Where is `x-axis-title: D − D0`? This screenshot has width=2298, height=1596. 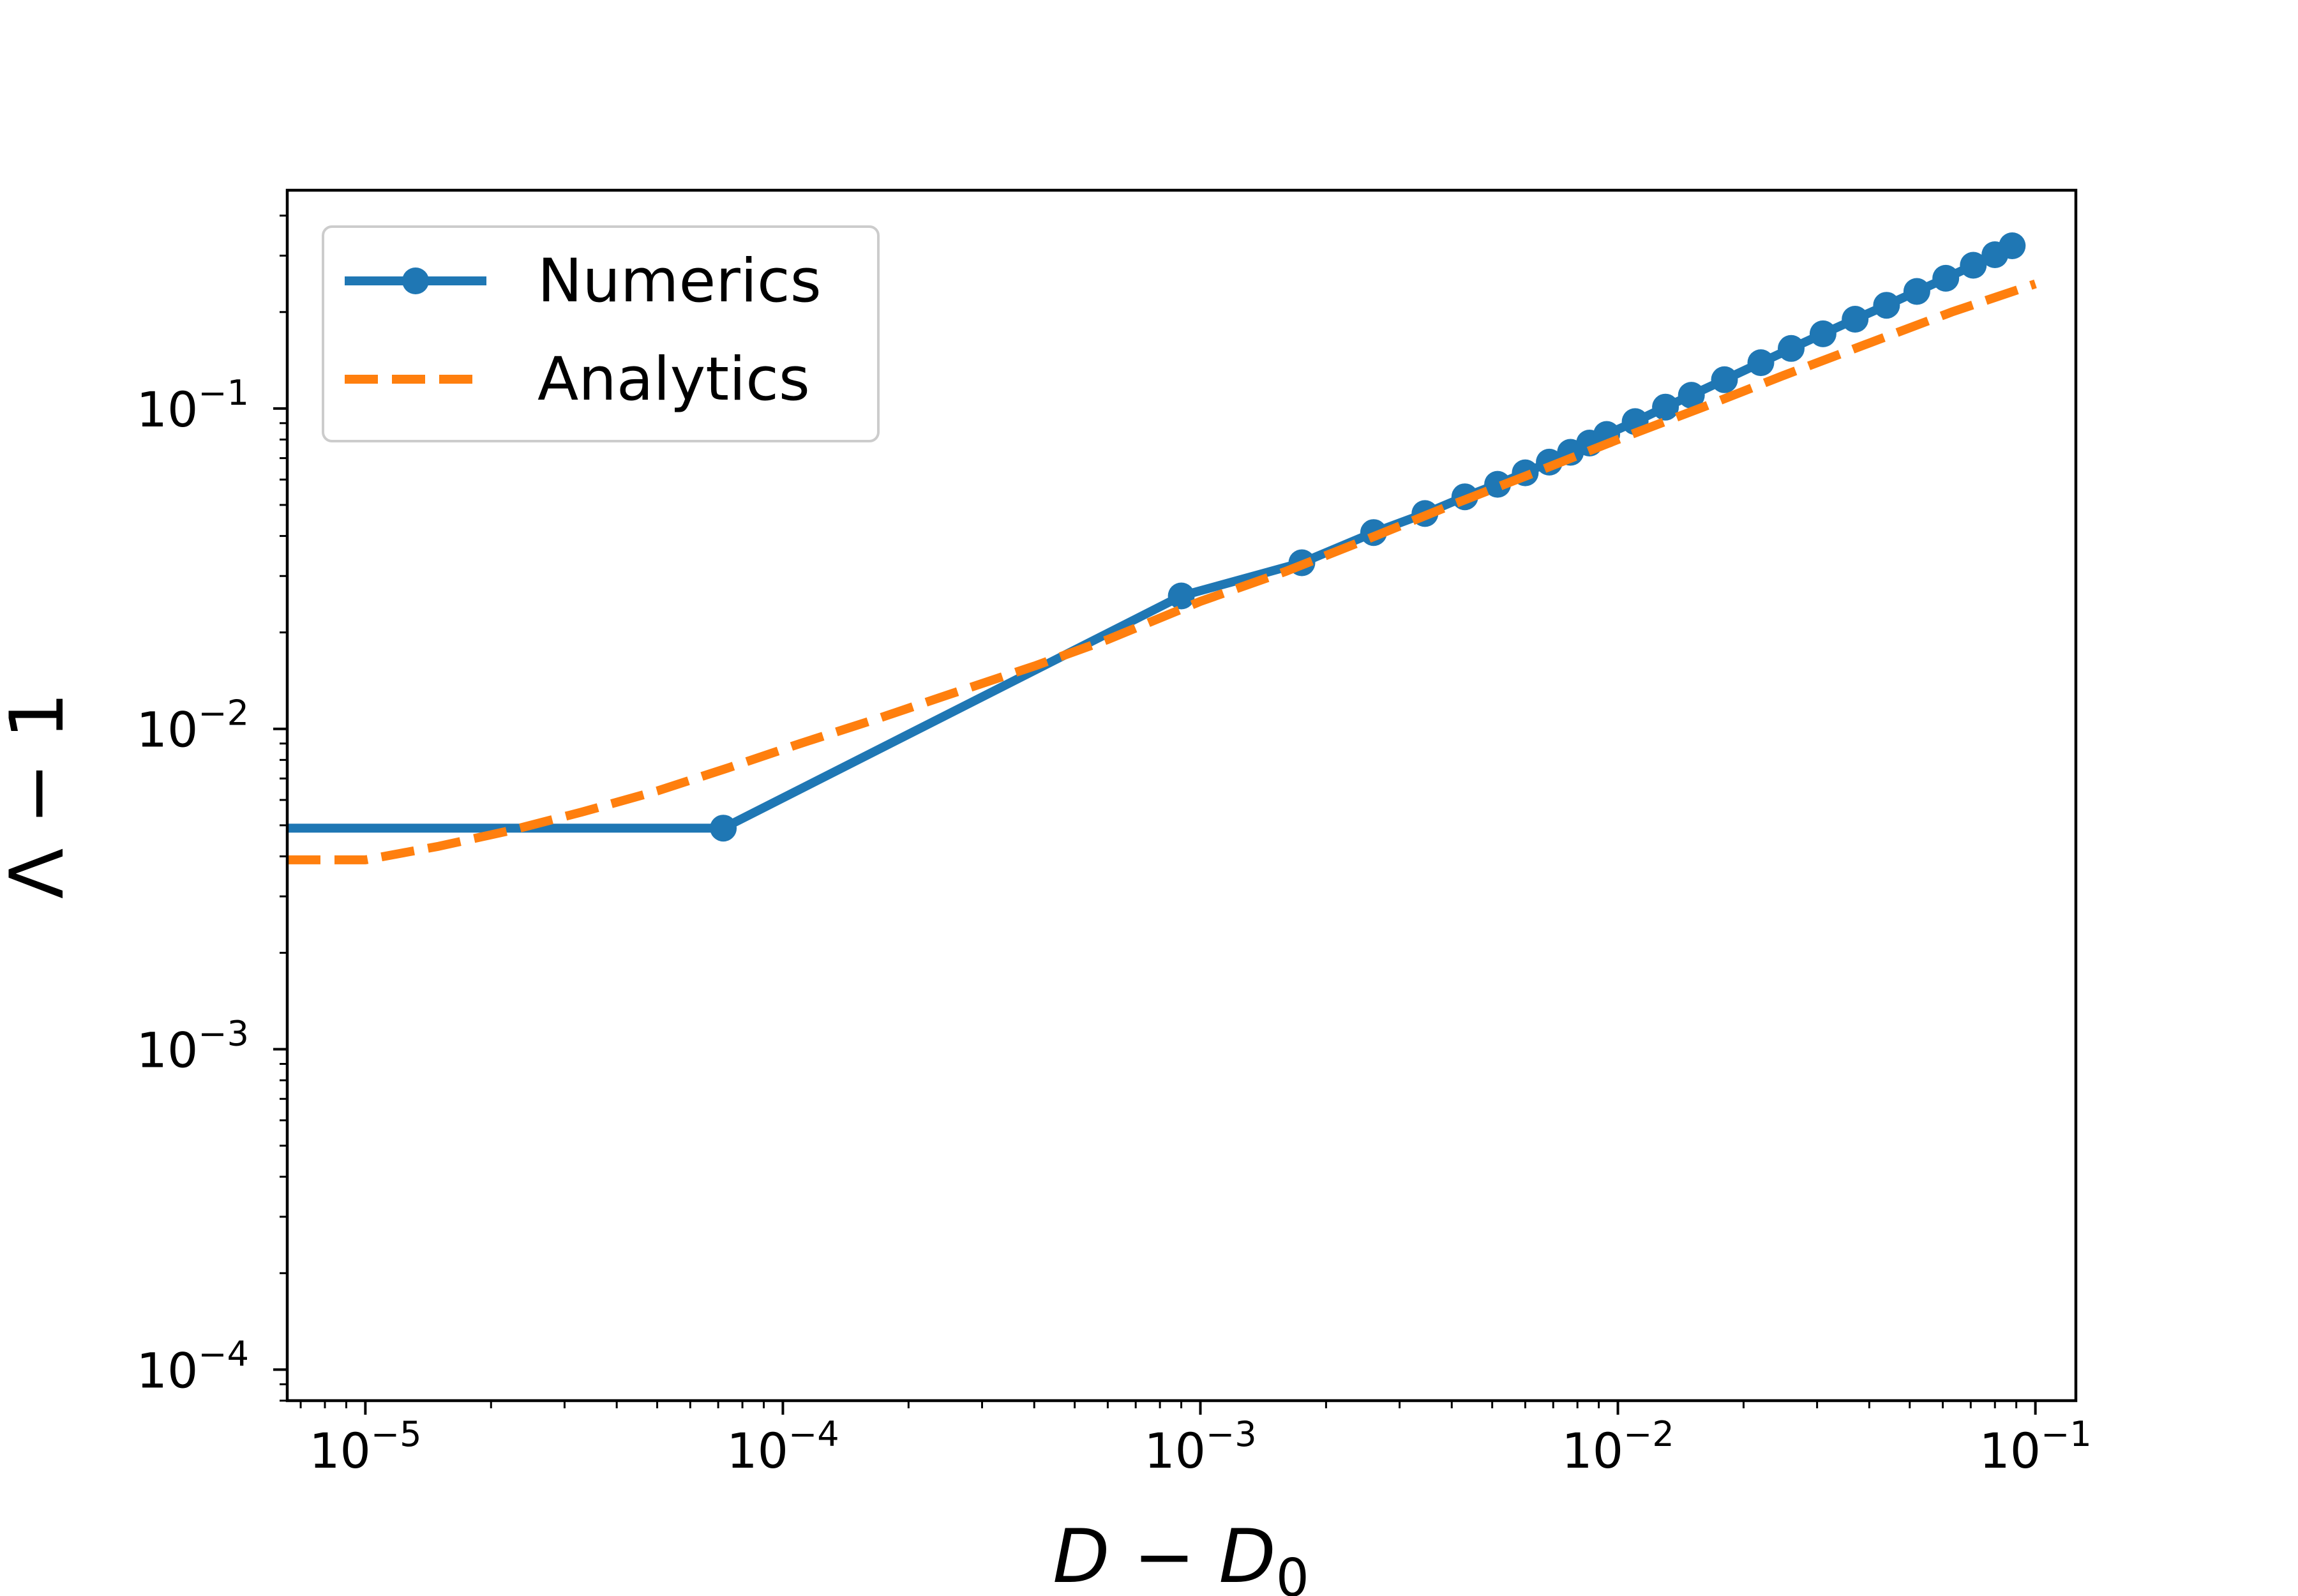
x-axis-title: D − D0 is located at coordinates (1181, 1555).